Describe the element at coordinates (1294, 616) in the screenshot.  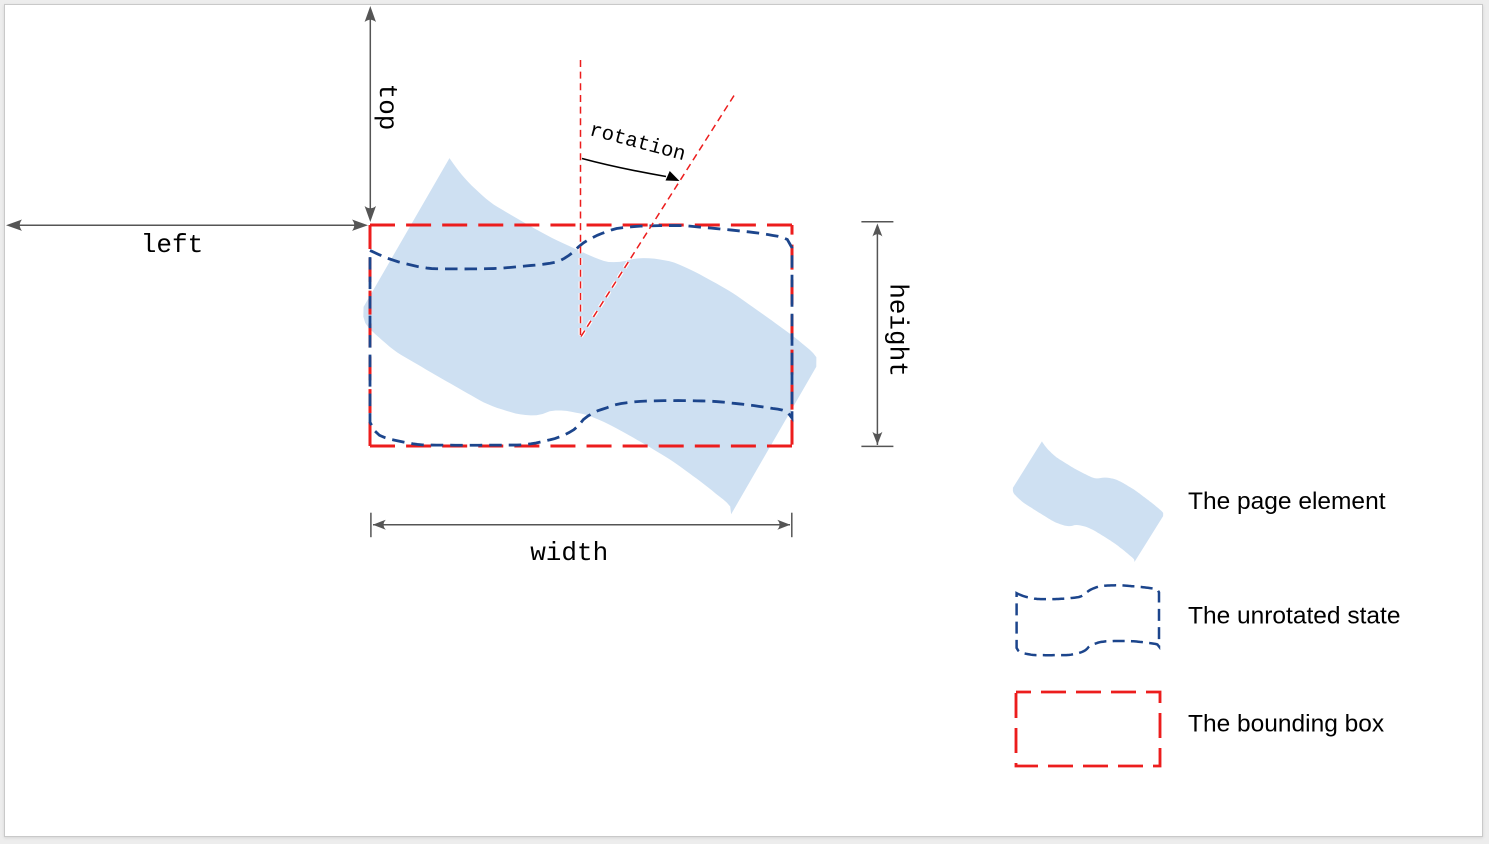
I see `svg-text: The unrotated state` at that location.